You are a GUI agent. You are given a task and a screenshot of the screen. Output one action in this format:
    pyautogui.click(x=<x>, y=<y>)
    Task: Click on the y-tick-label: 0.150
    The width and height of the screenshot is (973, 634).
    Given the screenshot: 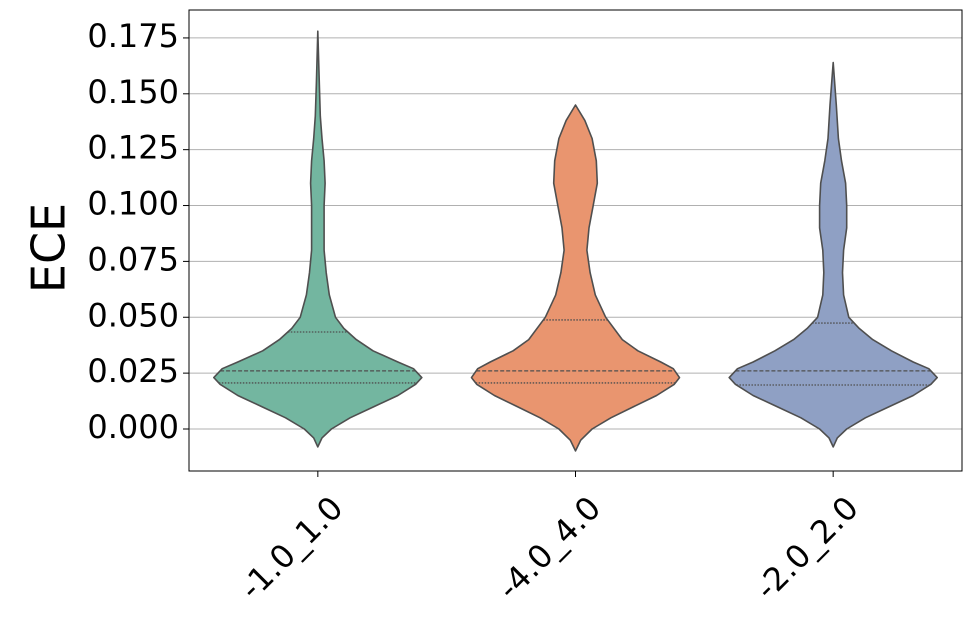 What is the action you would take?
    pyautogui.click(x=133, y=92)
    